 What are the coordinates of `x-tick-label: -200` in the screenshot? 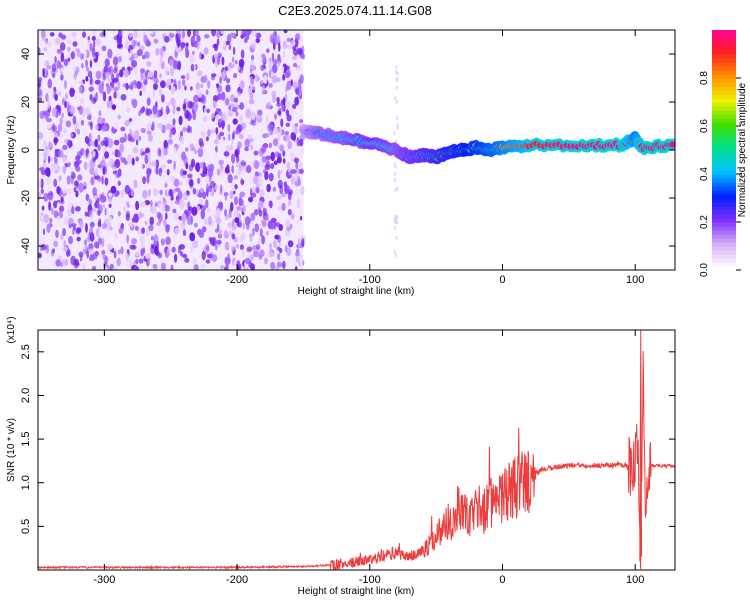 It's located at (237, 280).